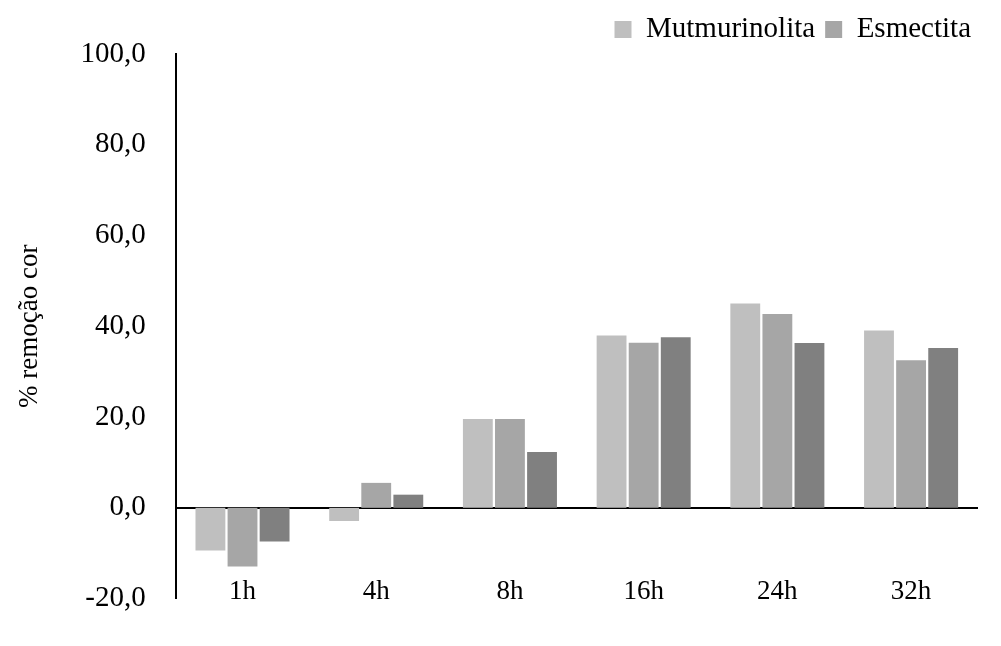 The height and width of the screenshot is (646, 1001). Describe the element at coordinates (120, 233) in the screenshot. I see `y-tick-label: 60,0` at that location.